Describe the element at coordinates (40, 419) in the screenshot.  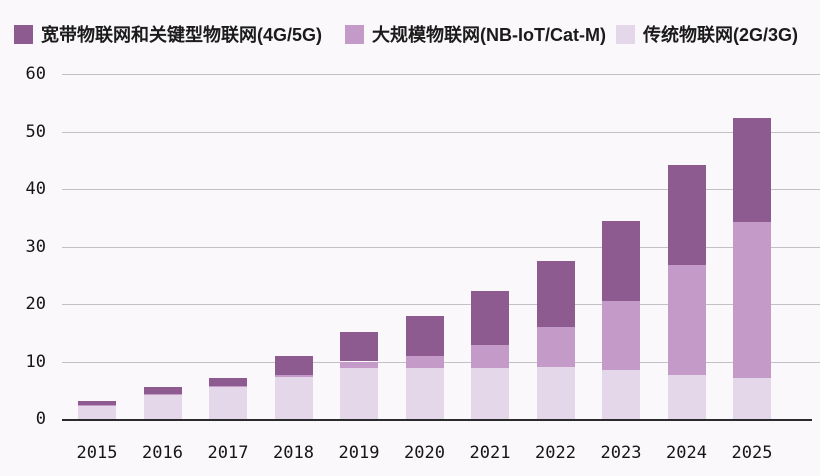
I see `y-tick-label-0: 0` at that location.